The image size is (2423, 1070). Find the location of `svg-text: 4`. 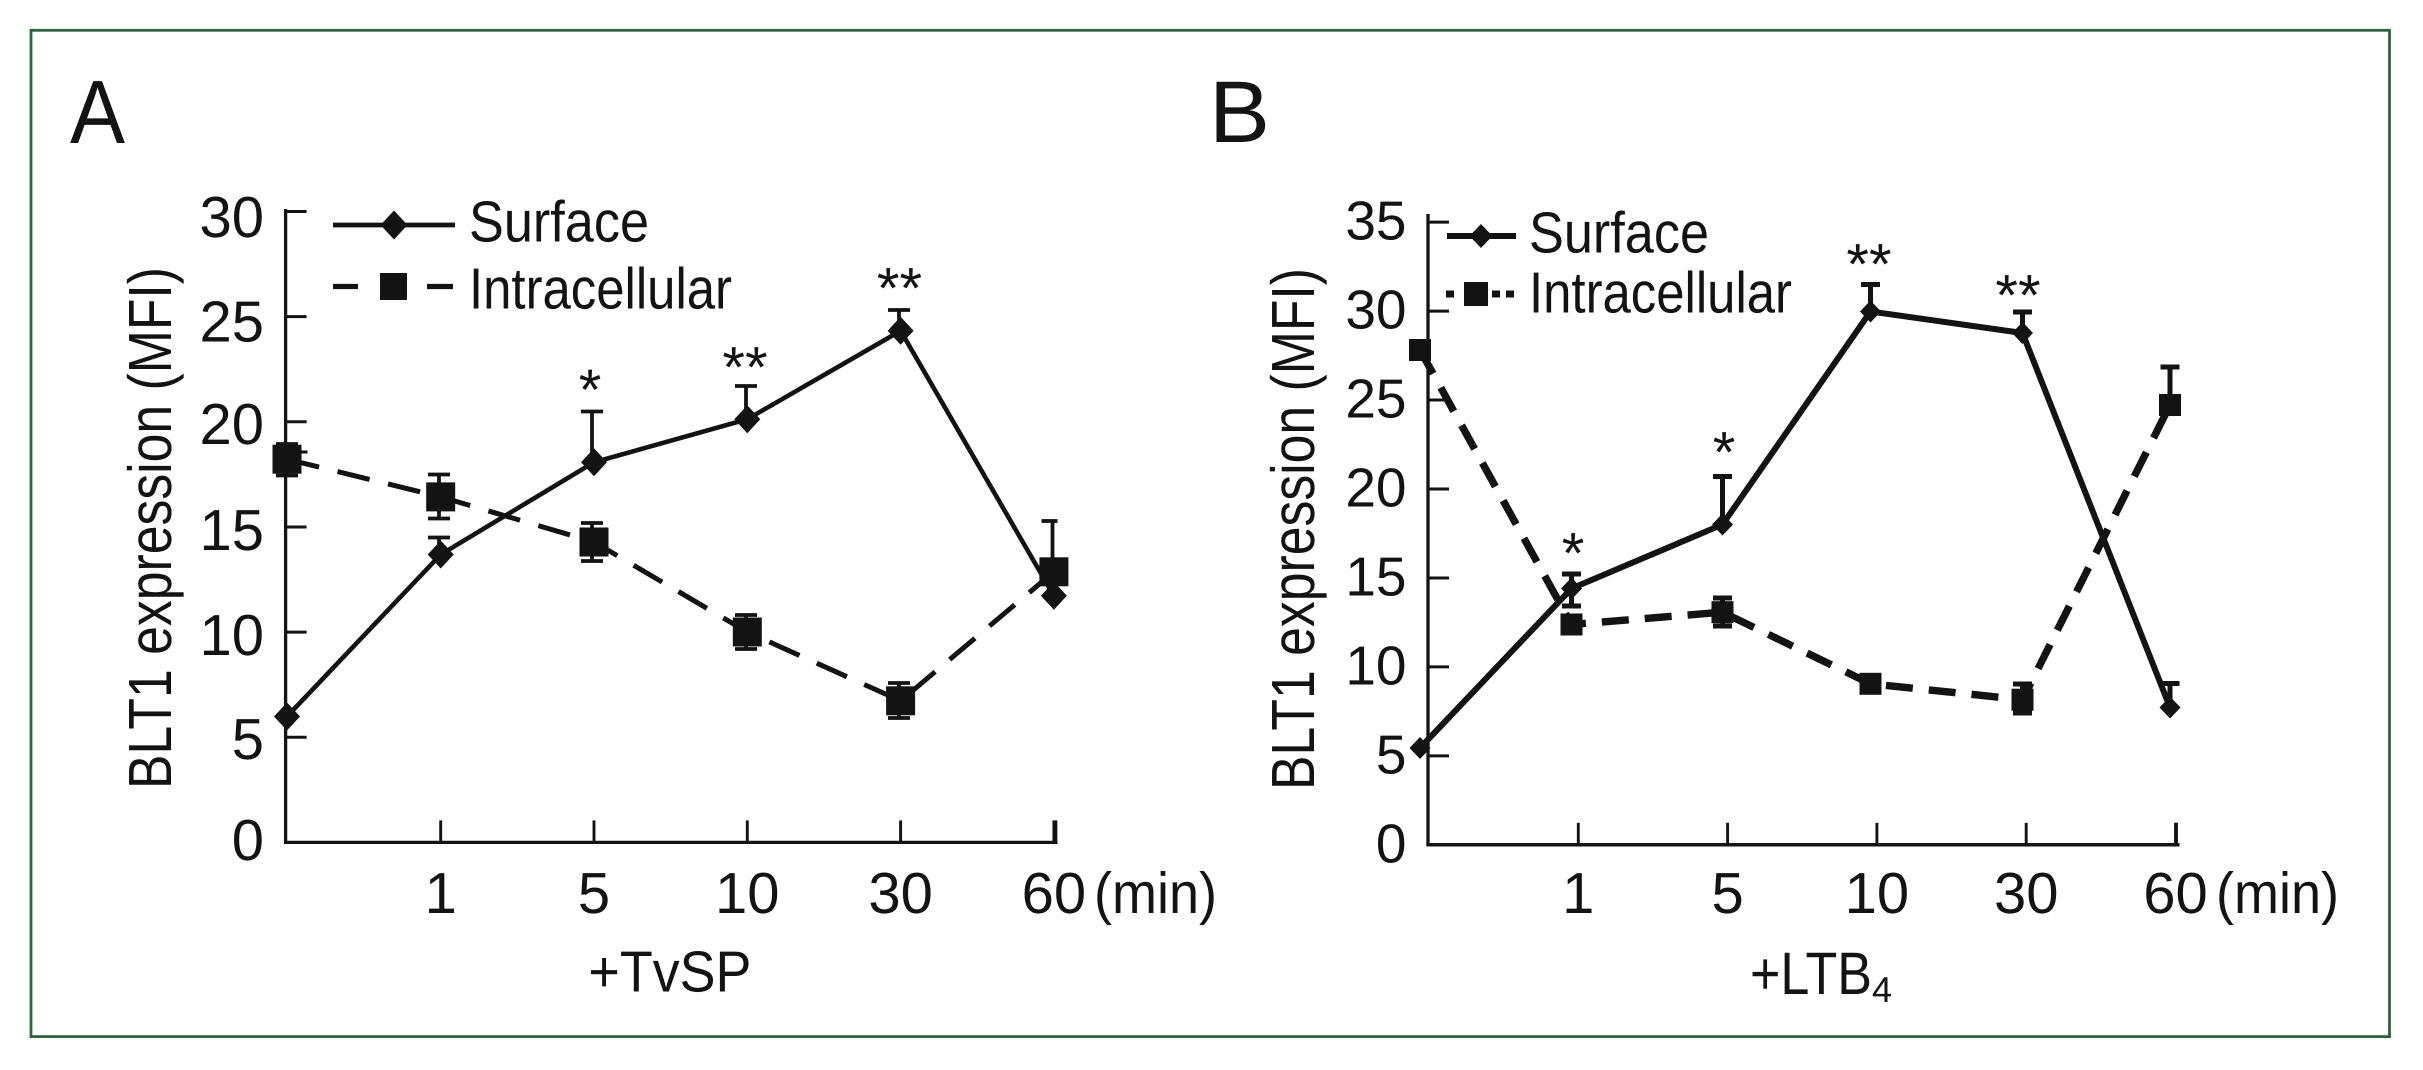

svg-text: 4 is located at coordinates (1882, 989).